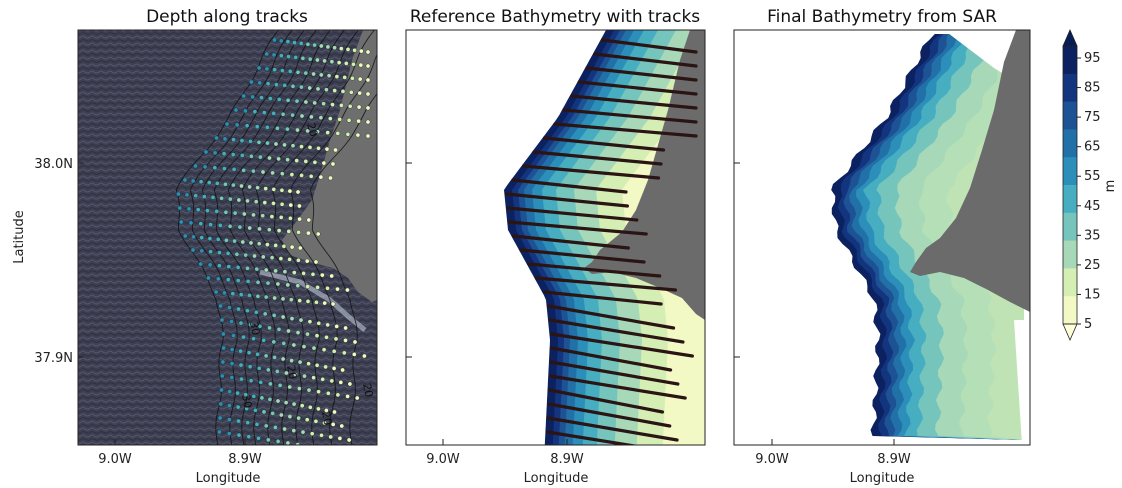  Describe the element at coordinates (1070, 88) in the screenshot. I see `colorbar-segment` at that location.